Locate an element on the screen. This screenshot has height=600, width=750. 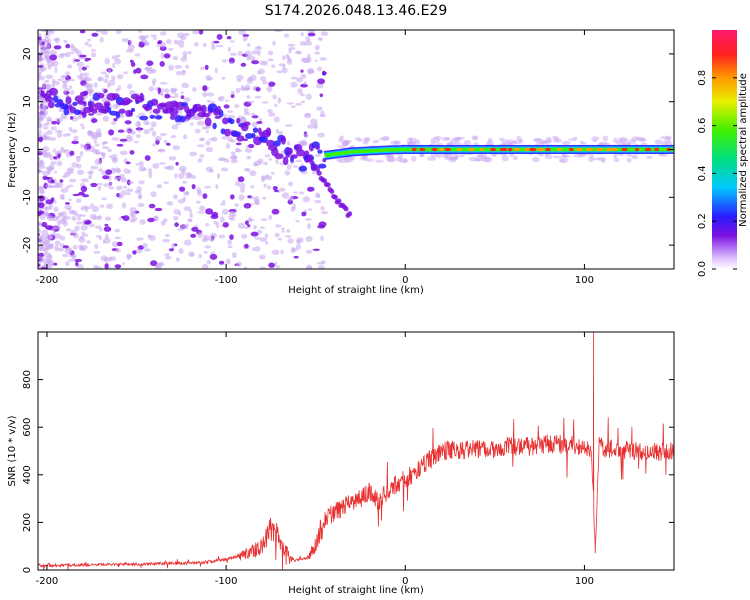
spectrogram-ytick-label: 10 is located at coordinates (27, 101).